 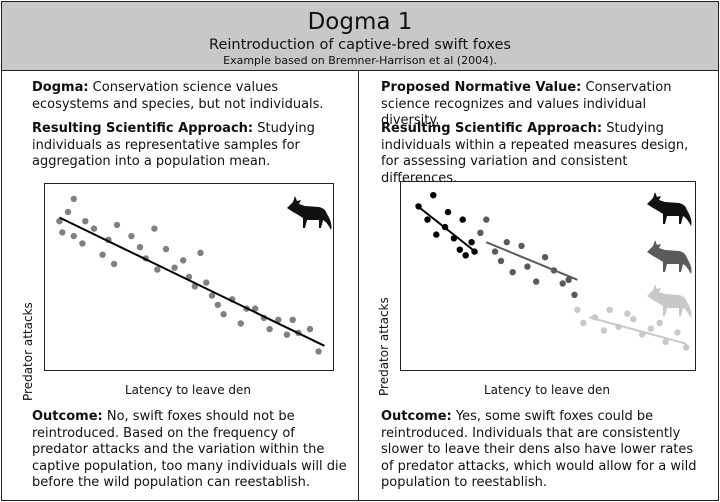 I want to click on gray-fox-icon, so click(x=669, y=257).